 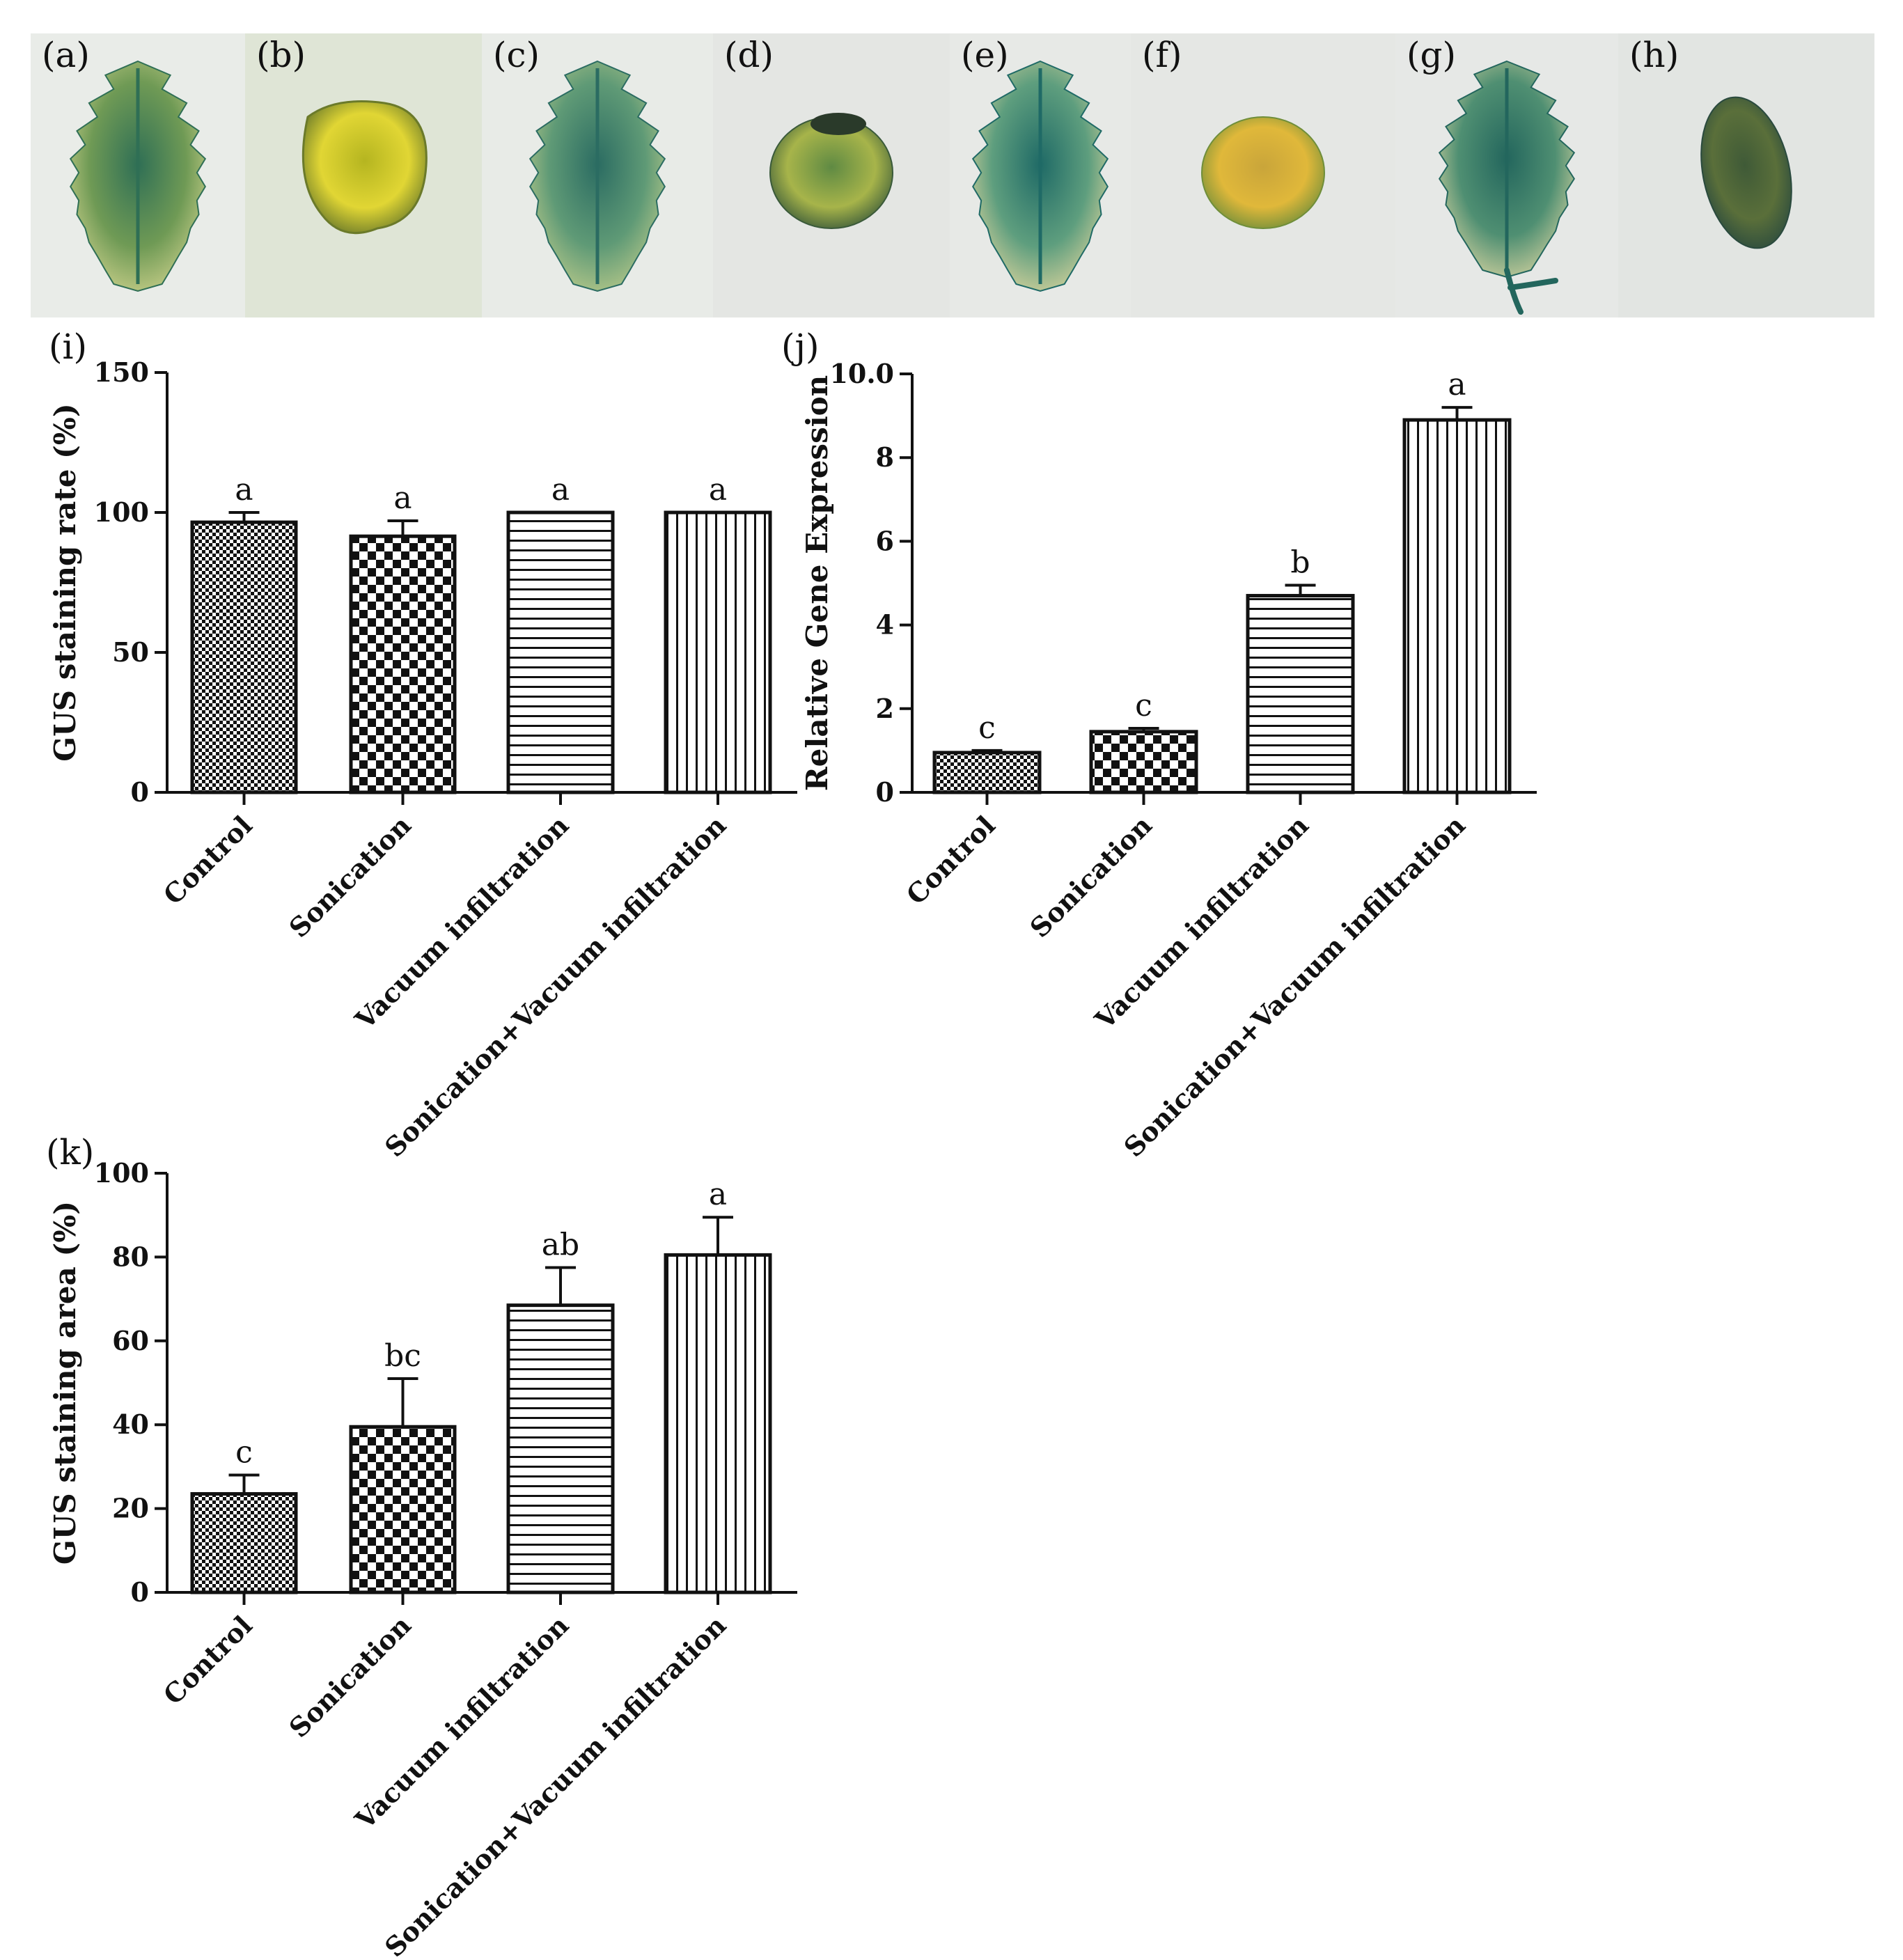 I want to click on y-axis-label: GUS staining rate (%), so click(x=65, y=582).